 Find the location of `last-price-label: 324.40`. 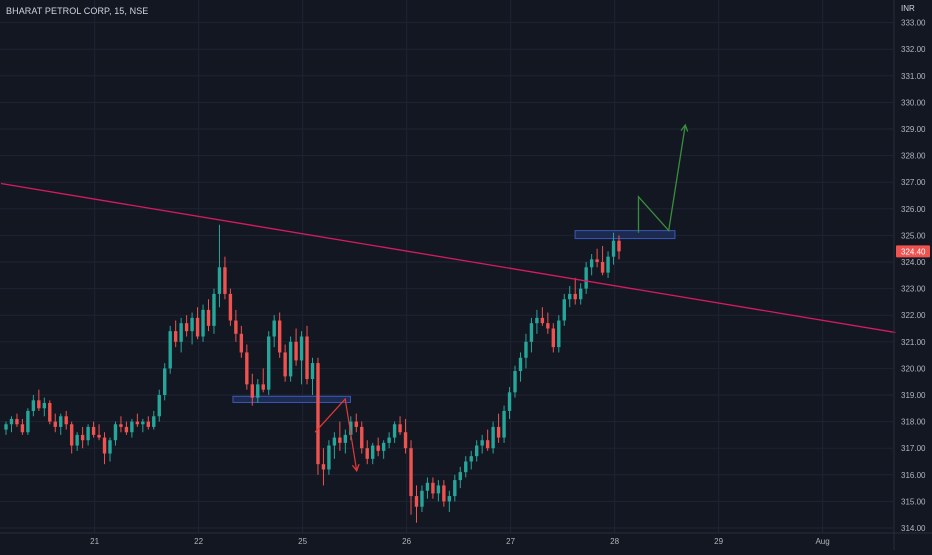

last-price-label: 324.40 is located at coordinates (913, 251).